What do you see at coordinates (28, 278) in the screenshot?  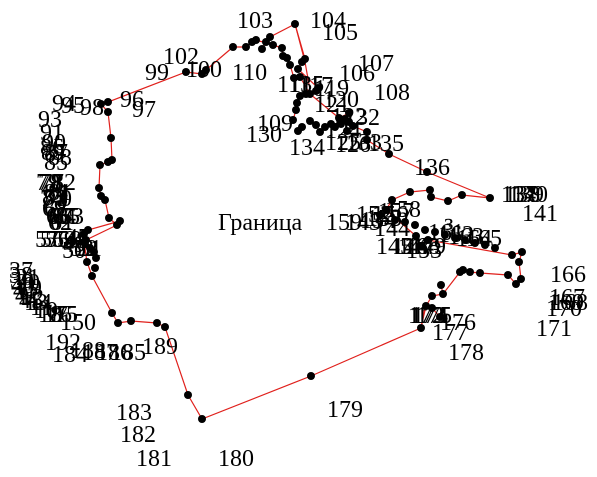 I see `vertex-label-21: 21` at bounding box center [28, 278].